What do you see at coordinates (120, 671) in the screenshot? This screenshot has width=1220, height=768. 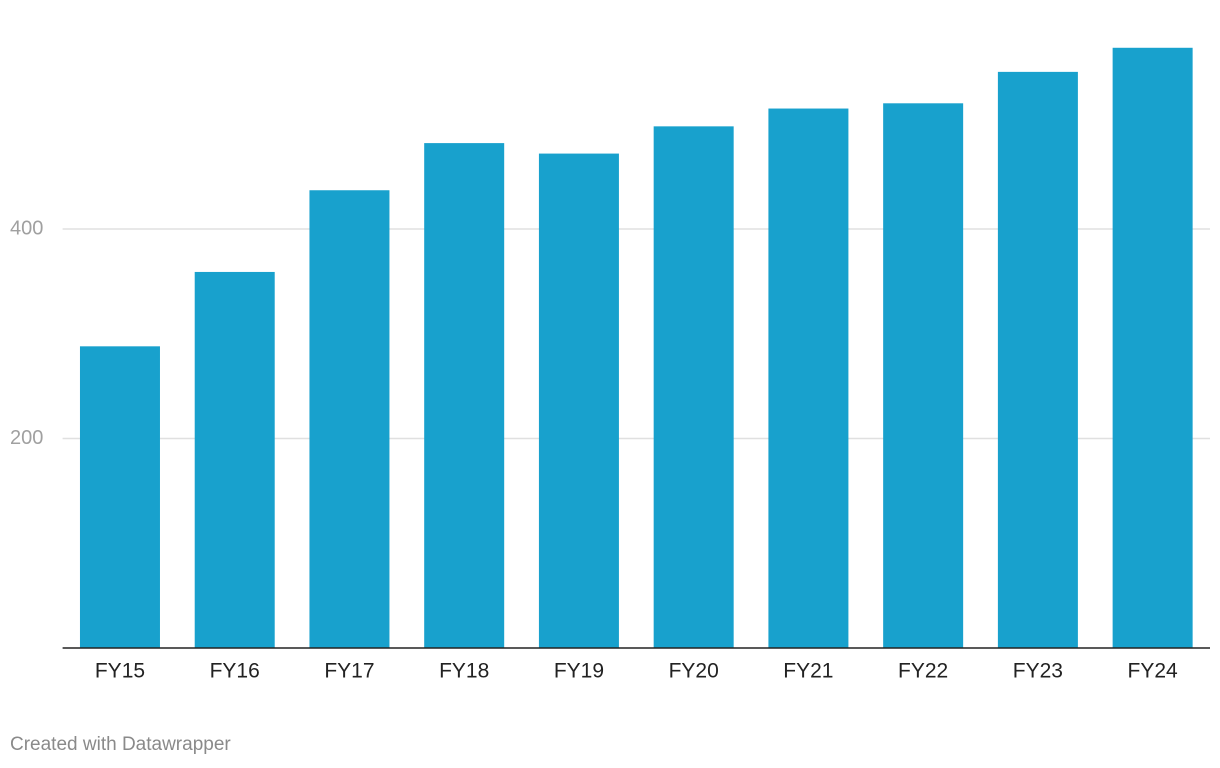 I see `x-tick-label: FY15` at bounding box center [120, 671].